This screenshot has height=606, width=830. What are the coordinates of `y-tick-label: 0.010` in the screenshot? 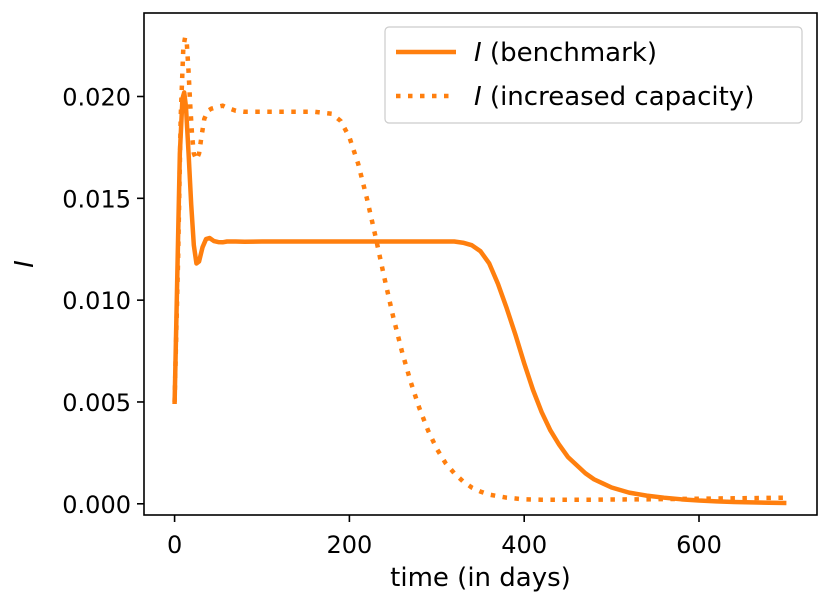 It's located at (96, 301).